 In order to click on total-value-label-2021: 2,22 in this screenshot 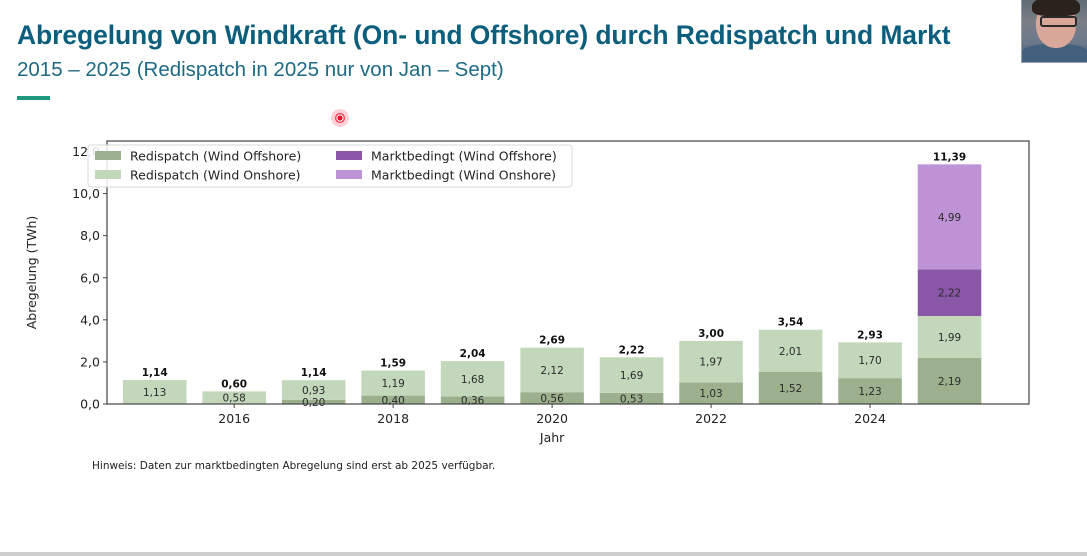, I will do `click(632, 350)`.